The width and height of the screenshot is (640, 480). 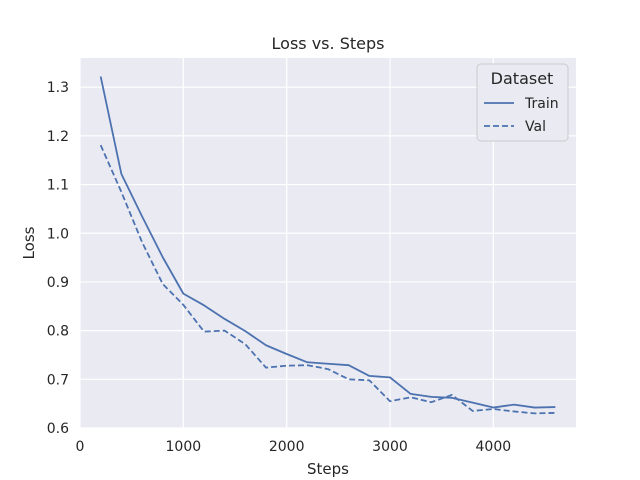 I want to click on legend-box, so click(x=522, y=102).